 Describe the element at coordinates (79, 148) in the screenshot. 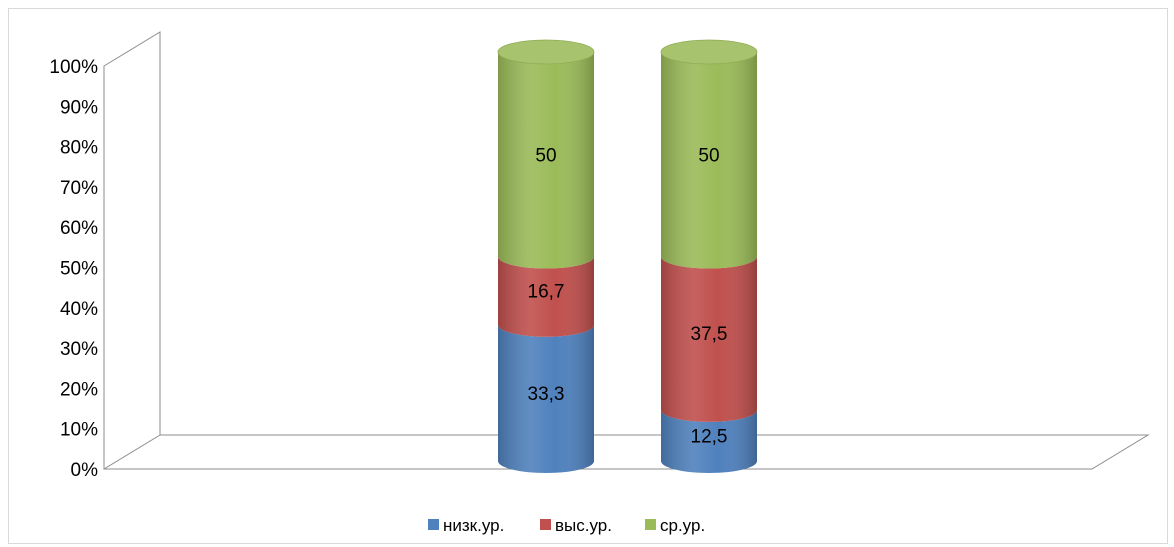

I see `y-tick-label: 80%` at that location.